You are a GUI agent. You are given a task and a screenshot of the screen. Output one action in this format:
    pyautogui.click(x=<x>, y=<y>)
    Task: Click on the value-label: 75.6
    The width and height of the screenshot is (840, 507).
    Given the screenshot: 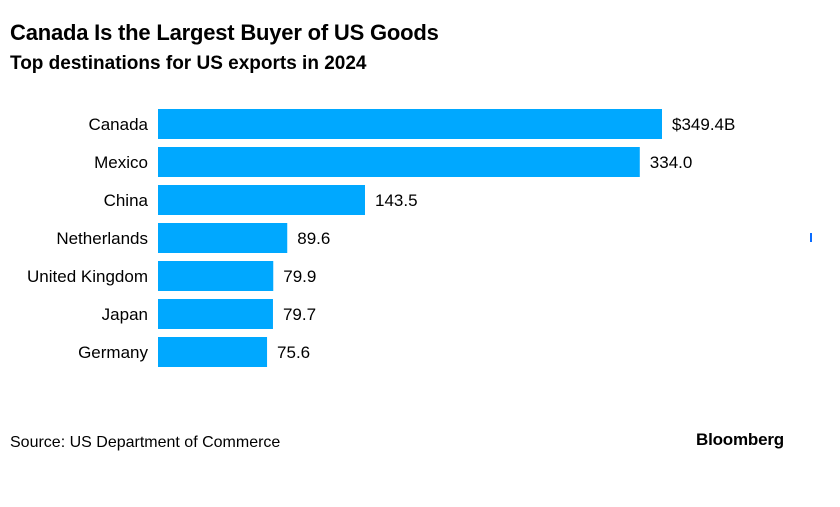 What is the action you would take?
    pyautogui.click(x=293, y=352)
    